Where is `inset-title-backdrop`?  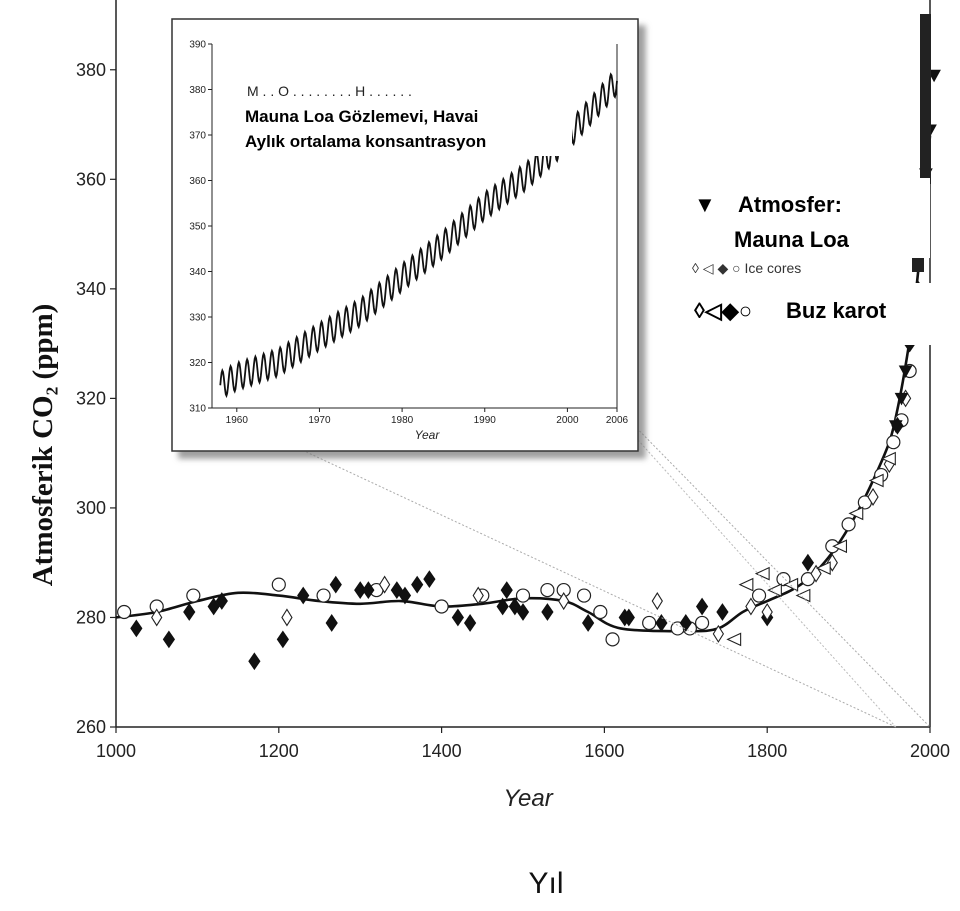
inset-title-backdrop is located at coordinates (407, 128).